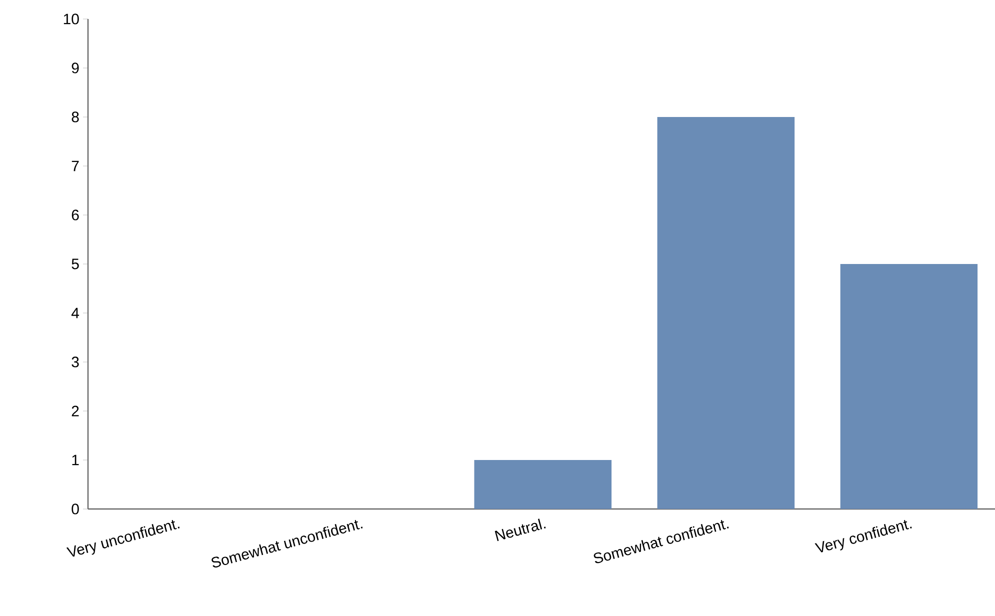 Image resolution: width=995 pixels, height=616 pixels. What do you see at coordinates (75, 264) in the screenshot?
I see `y-tick-label: 5` at bounding box center [75, 264].